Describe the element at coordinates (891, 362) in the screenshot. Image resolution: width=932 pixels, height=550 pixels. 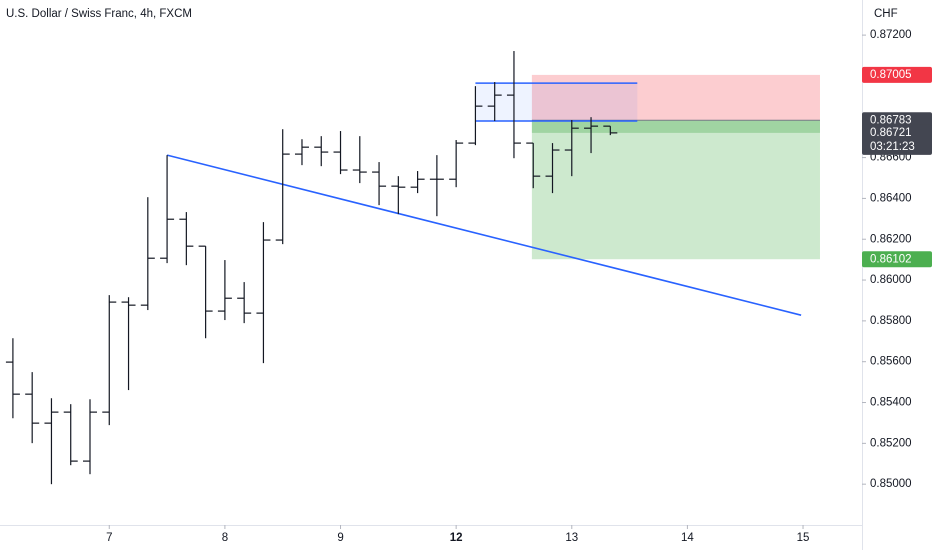
I see `y-tick-label: 0.85600` at that location.